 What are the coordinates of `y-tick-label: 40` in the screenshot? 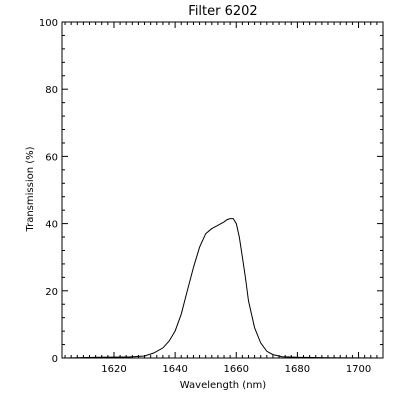 It's located at (51, 225).